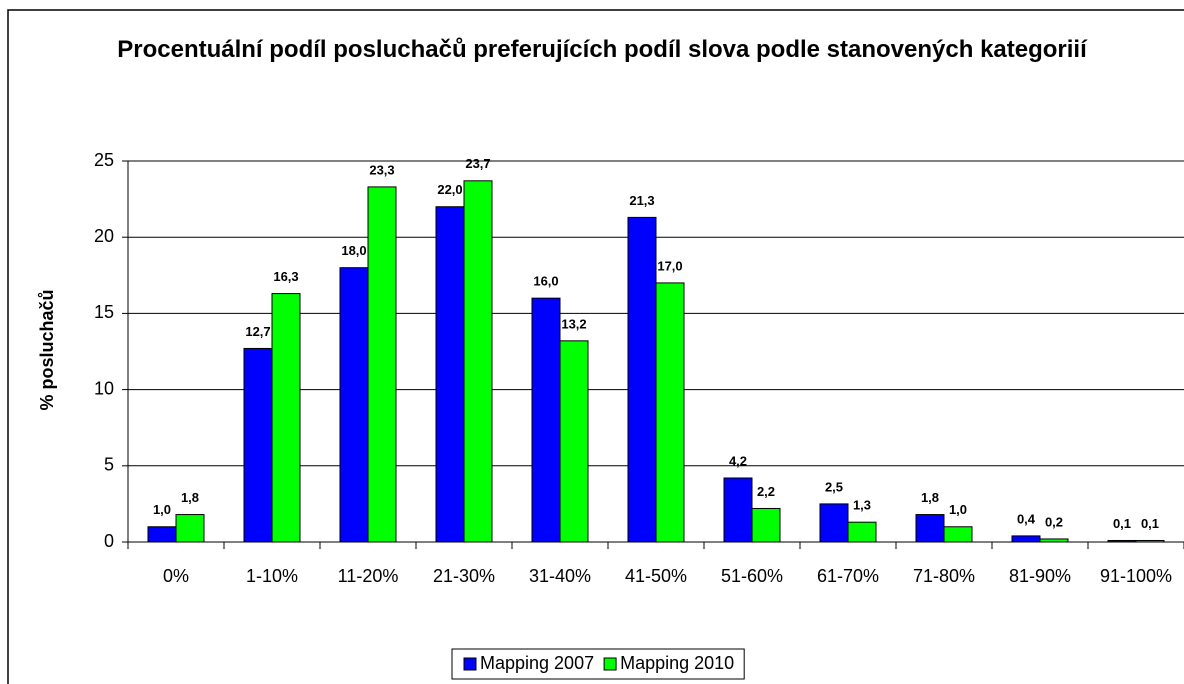 The height and width of the screenshot is (684, 1184). Describe the element at coordinates (641, 200) in the screenshot. I see `value-label: 21,3` at that location.